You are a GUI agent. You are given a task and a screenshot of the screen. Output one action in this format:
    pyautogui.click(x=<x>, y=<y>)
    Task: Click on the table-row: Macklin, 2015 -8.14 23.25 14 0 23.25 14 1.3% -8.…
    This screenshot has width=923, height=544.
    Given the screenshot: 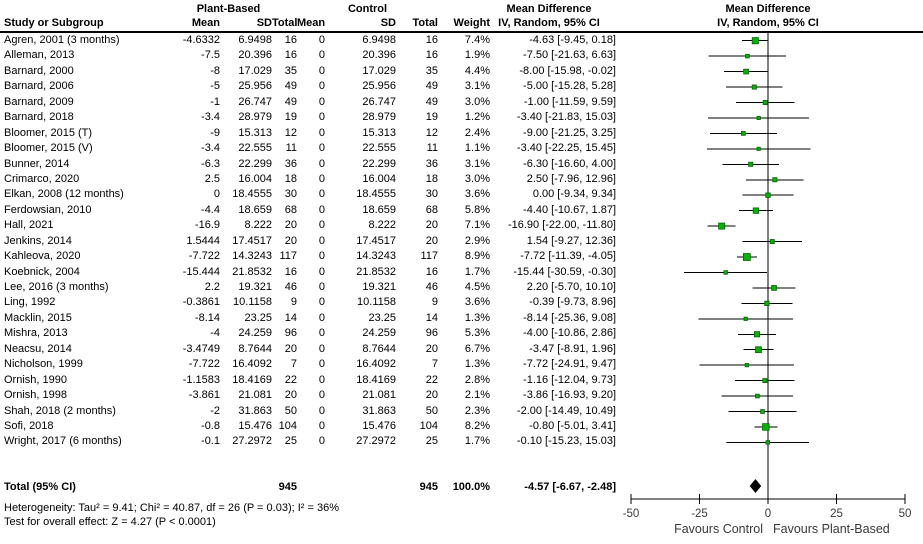 What is the action you would take?
    pyautogui.click(x=308, y=318)
    